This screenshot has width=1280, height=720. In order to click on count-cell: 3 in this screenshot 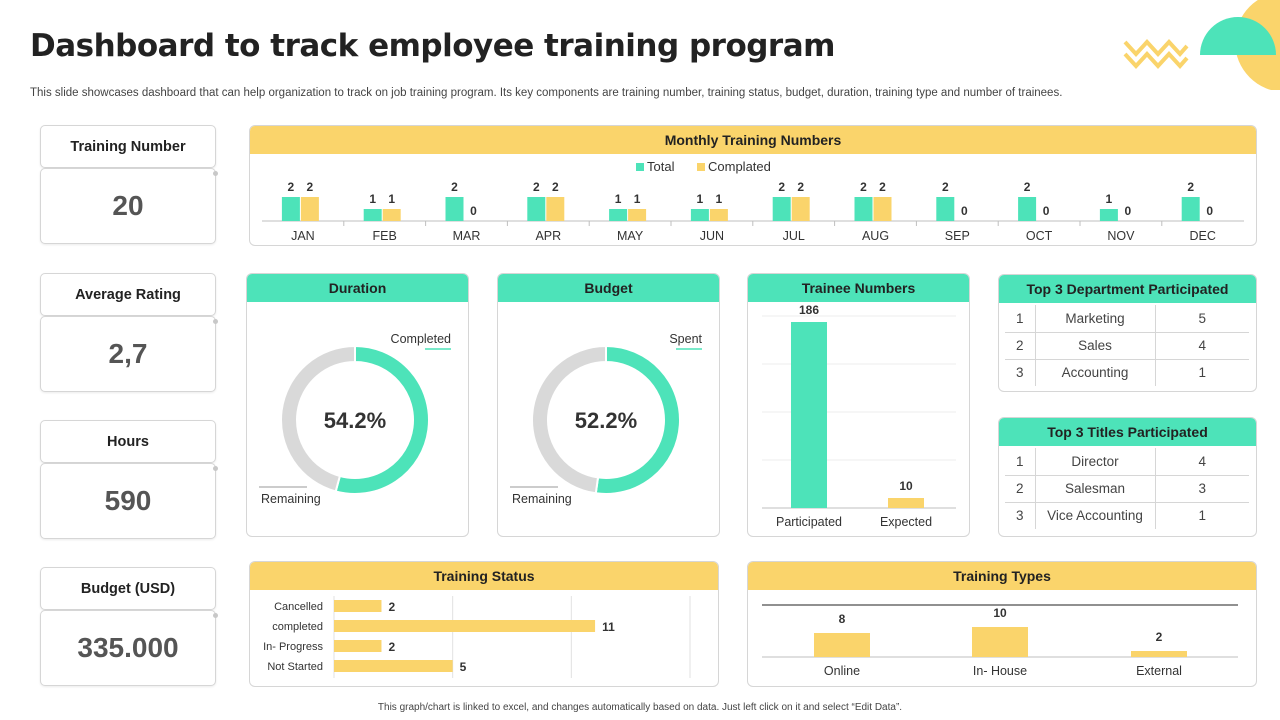, I will do `click(1202, 489)`.